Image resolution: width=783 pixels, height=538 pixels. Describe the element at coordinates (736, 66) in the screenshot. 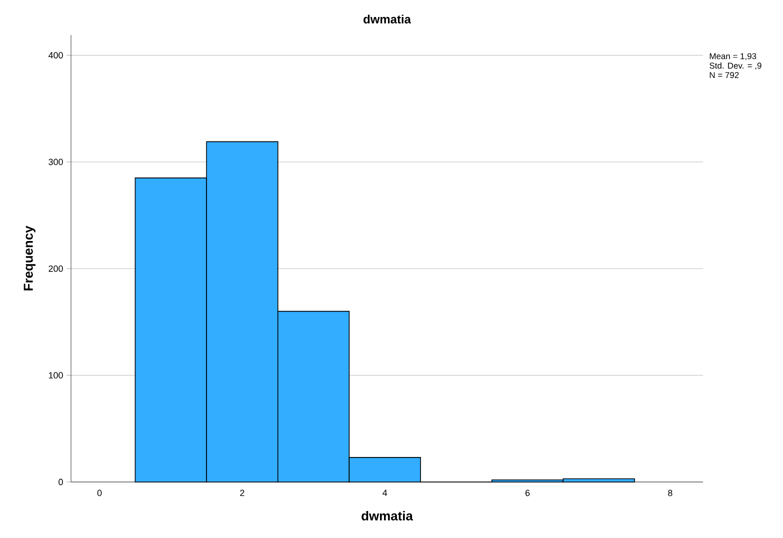

I see `text: Std. Dev. = ,9` at that location.